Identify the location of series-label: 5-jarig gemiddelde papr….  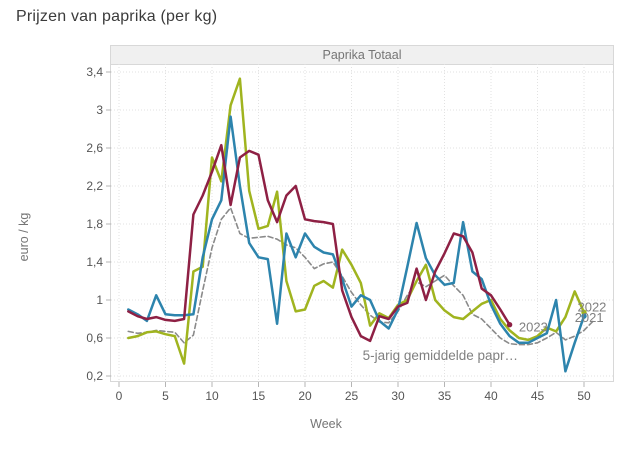
(440, 355).